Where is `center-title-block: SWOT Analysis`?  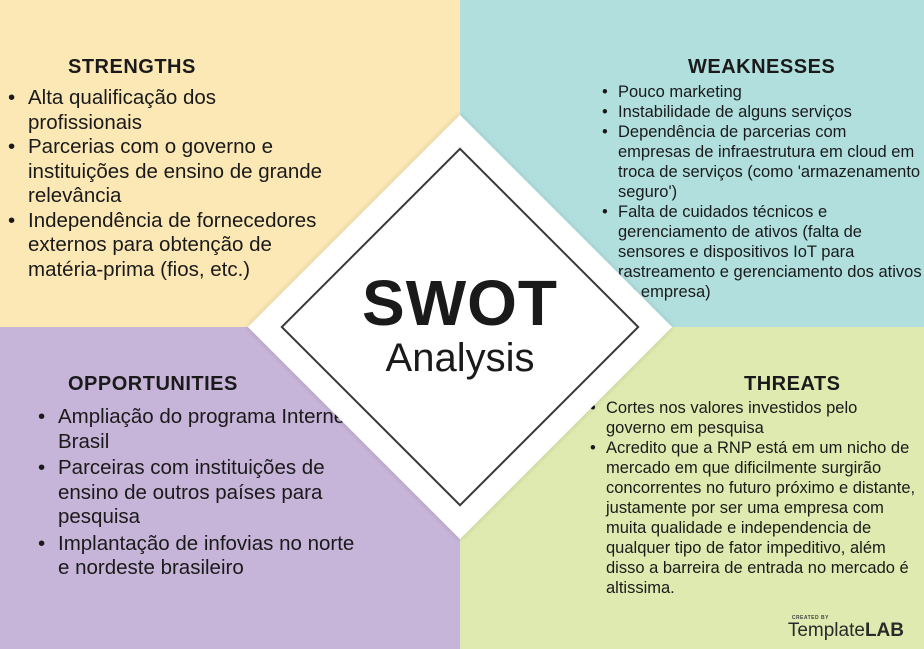
center-title-block: SWOT Analysis is located at coordinates (460, 325).